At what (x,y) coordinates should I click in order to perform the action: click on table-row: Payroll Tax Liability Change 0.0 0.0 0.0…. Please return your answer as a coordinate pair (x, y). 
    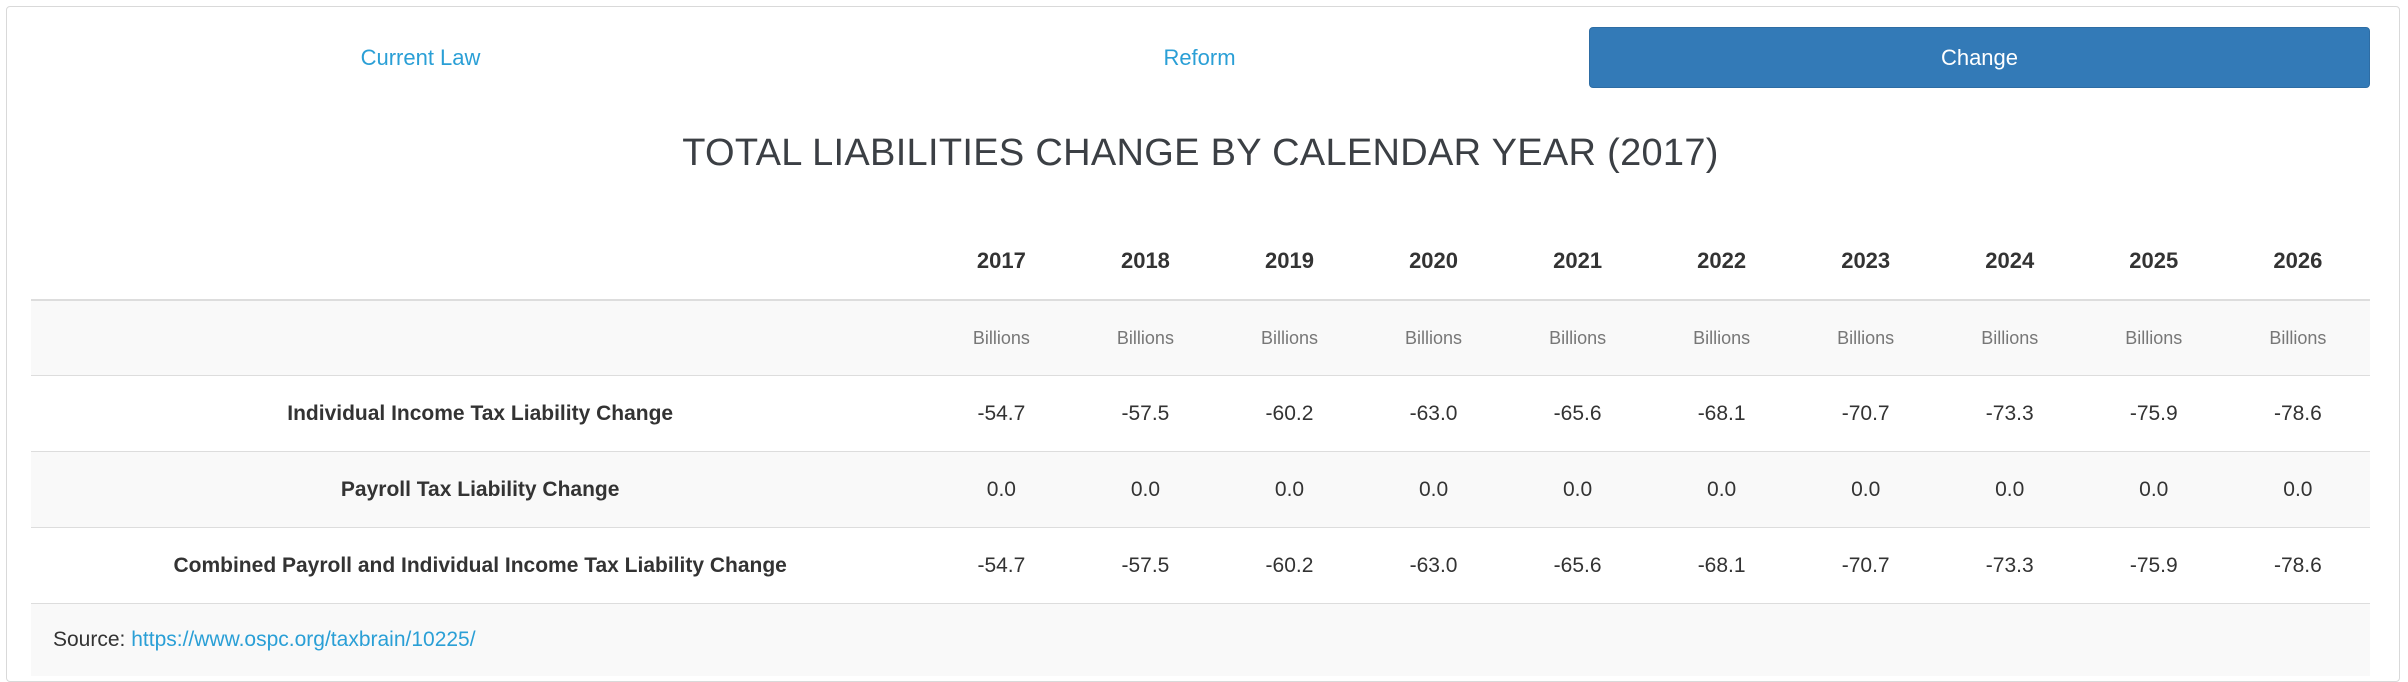
    Looking at the image, I should click on (1200, 489).